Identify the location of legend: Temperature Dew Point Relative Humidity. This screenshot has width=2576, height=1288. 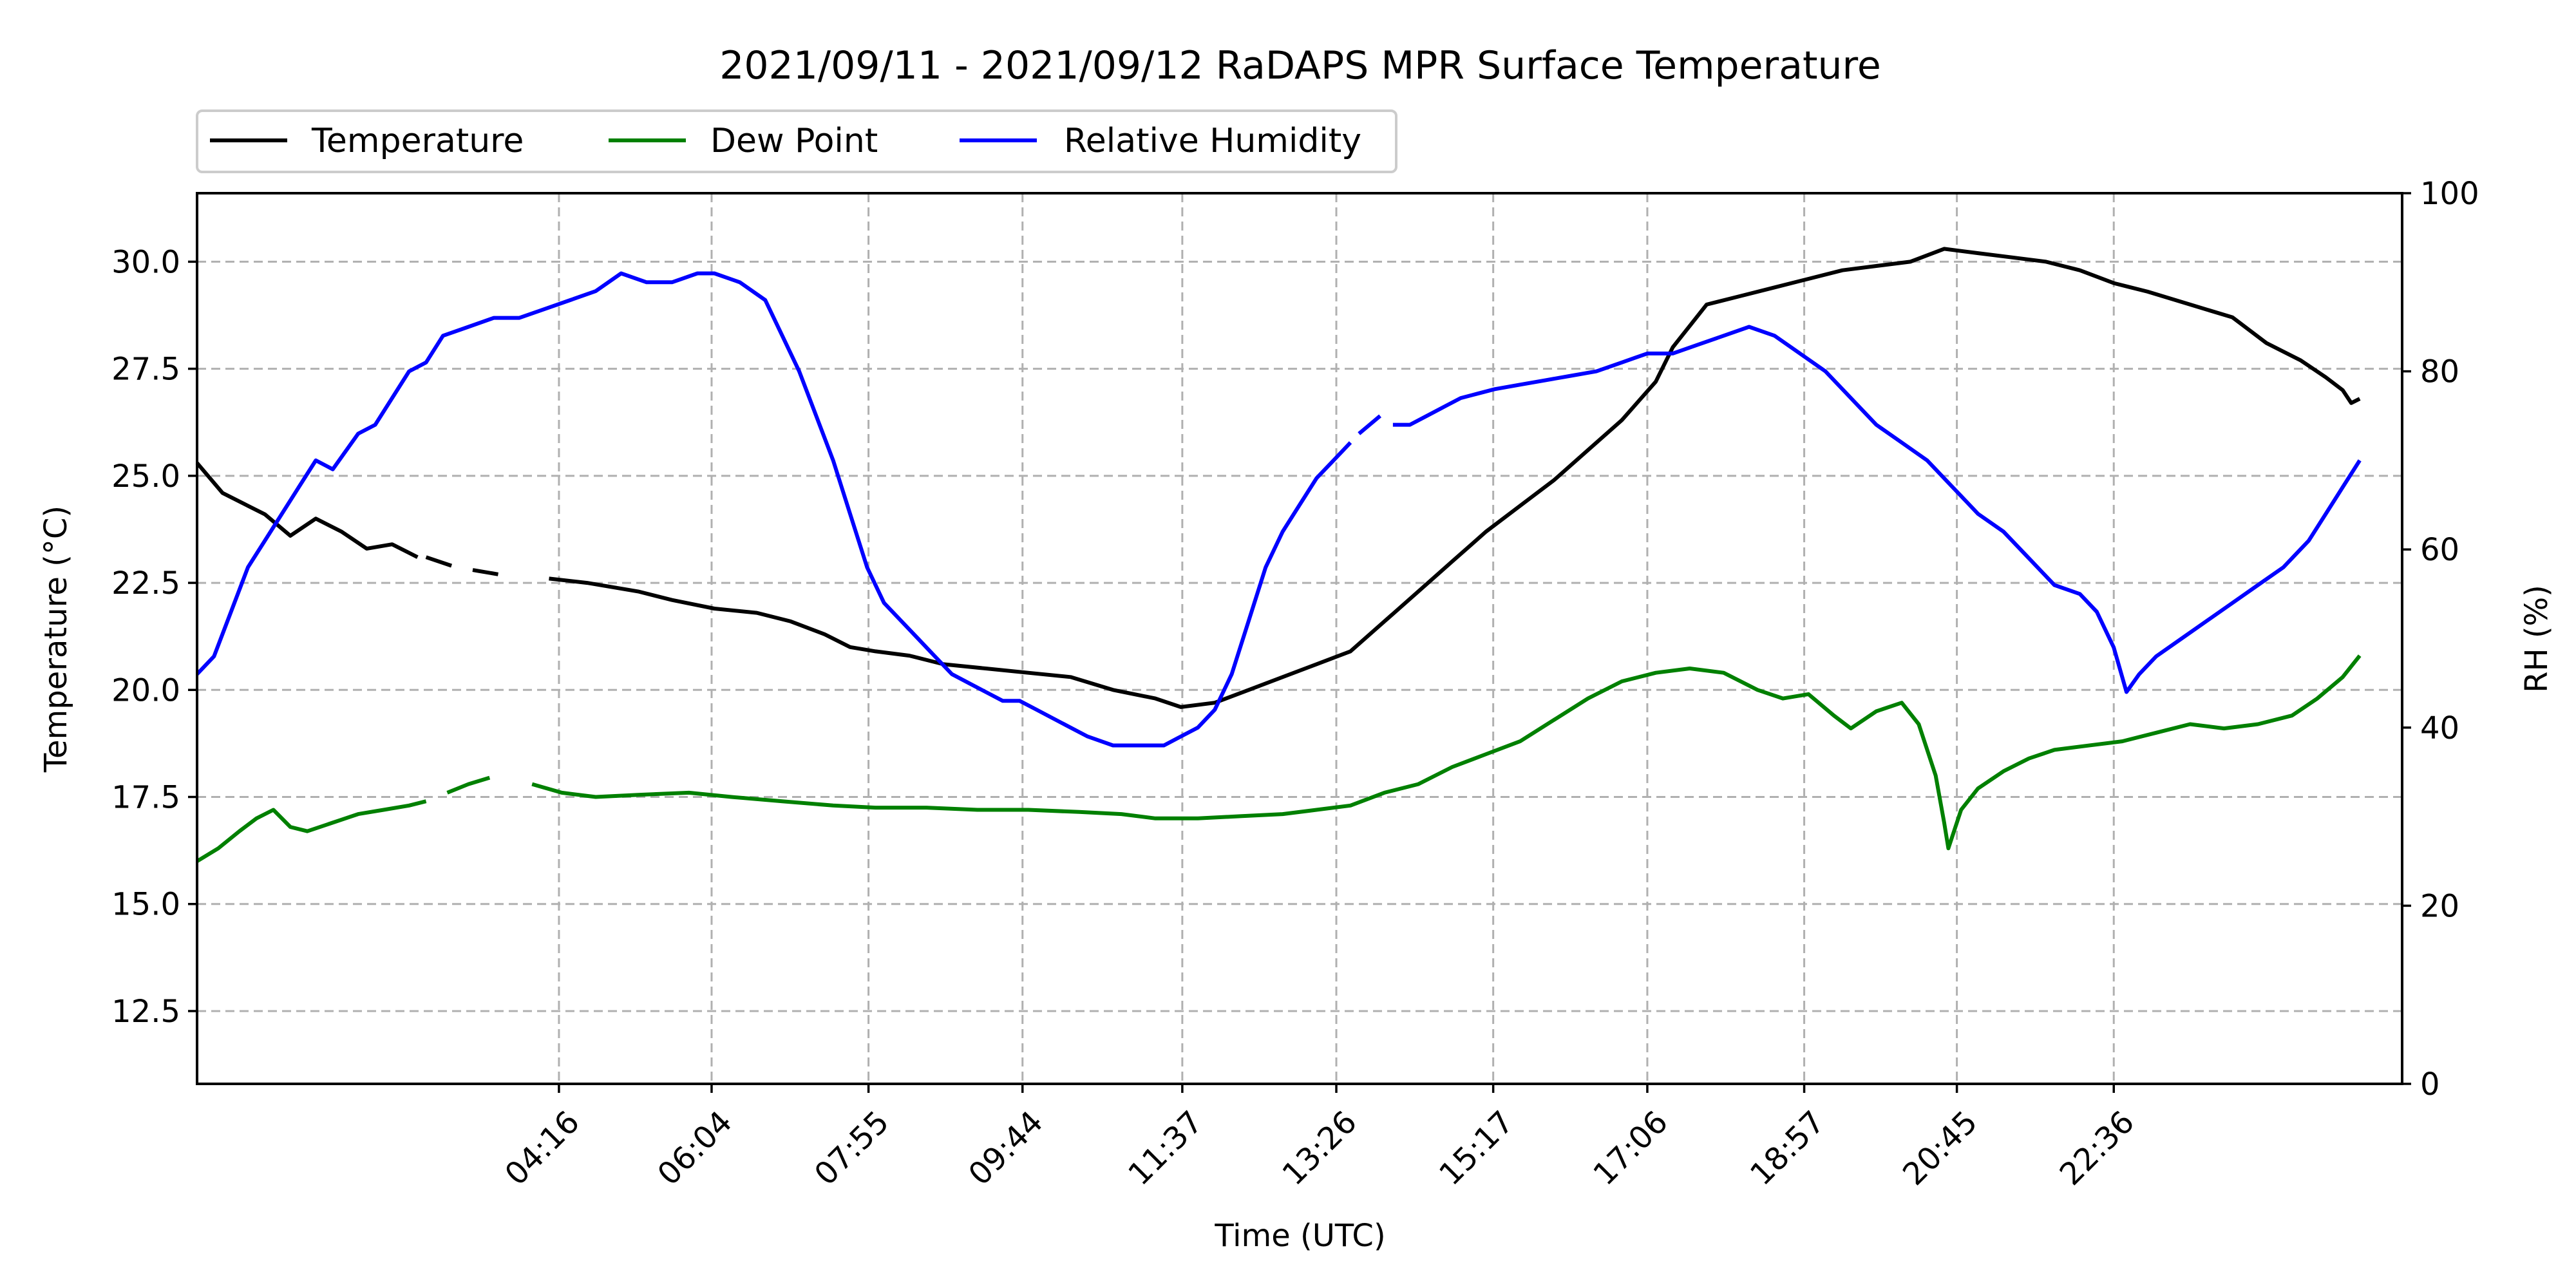
(796, 141).